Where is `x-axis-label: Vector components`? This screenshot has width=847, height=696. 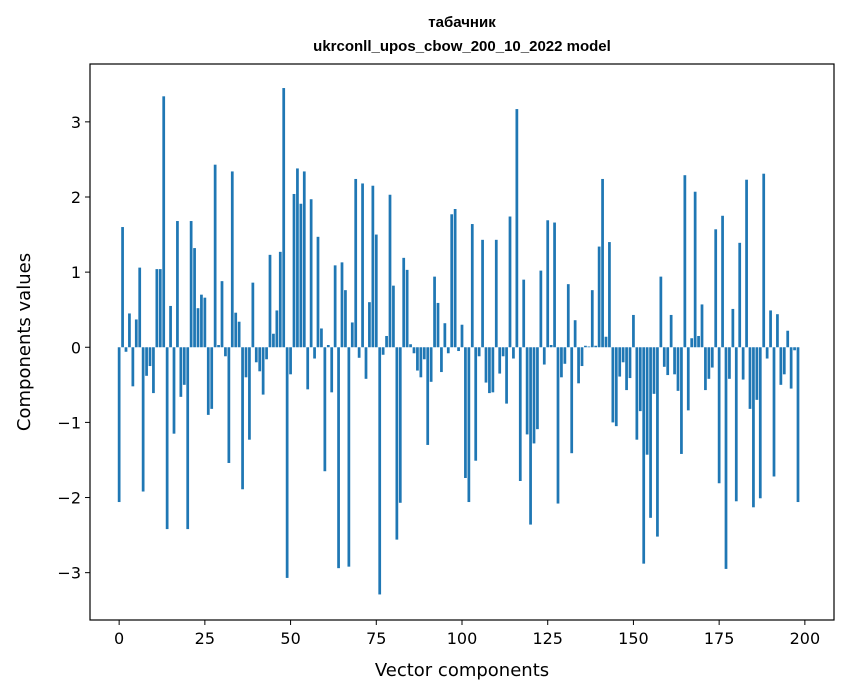 x-axis-label: Vector components is located at coordinates (462, 670).